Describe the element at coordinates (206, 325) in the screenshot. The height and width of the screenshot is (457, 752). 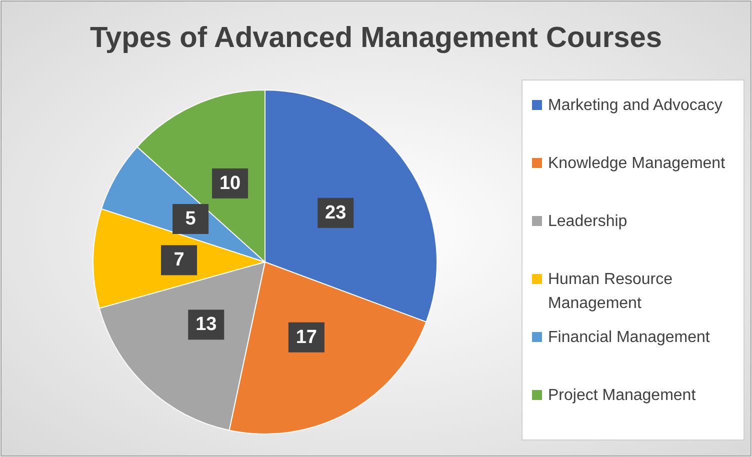
I see `data-label: 13` at that location.